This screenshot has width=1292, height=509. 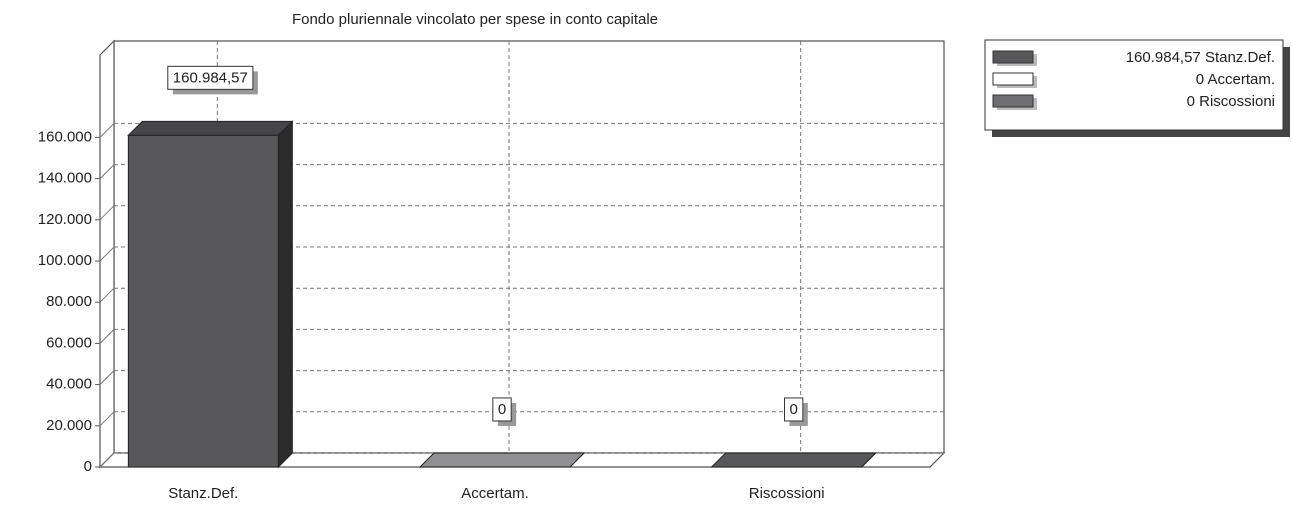 I want to click on bar-side, so click(x=285, y=294).